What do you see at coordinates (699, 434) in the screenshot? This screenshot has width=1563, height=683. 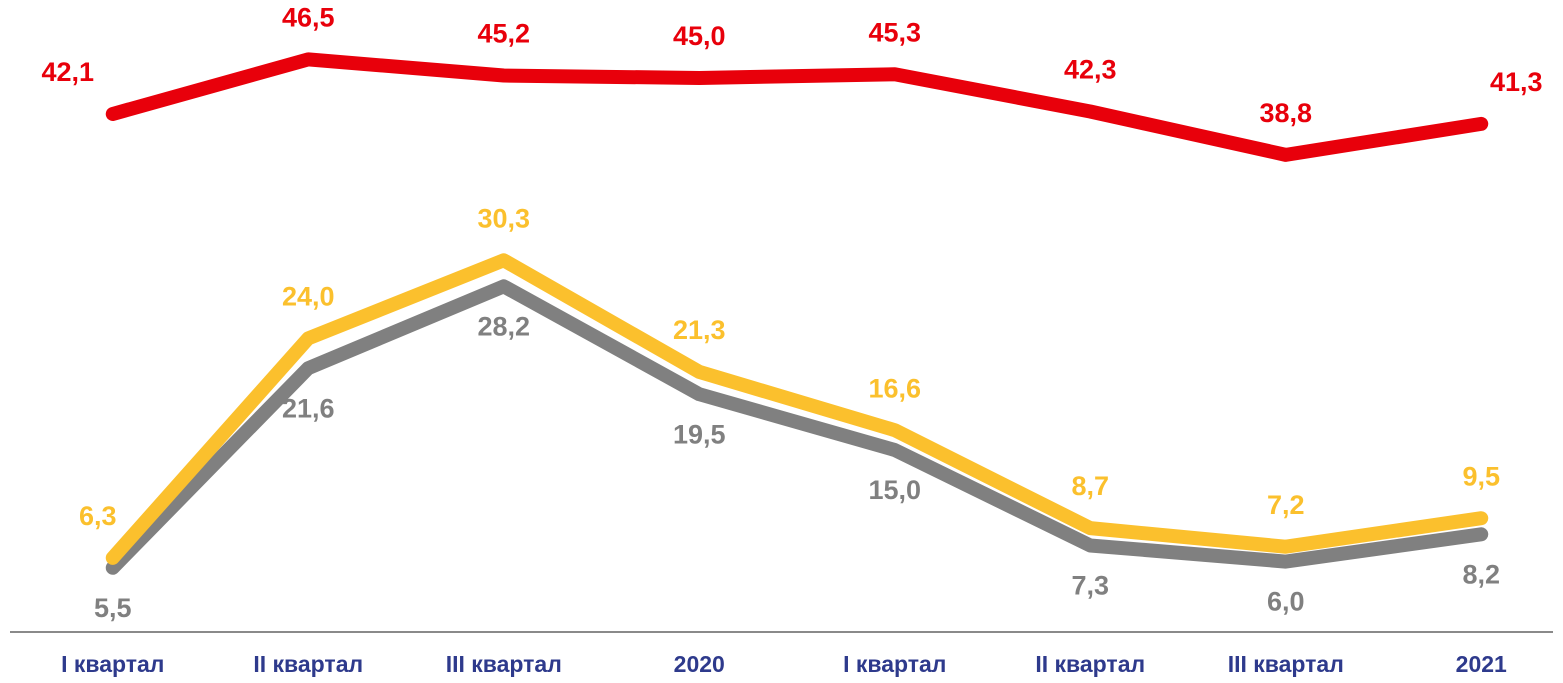 I see `data-label: 19,5` at bounding box center [699, 434].